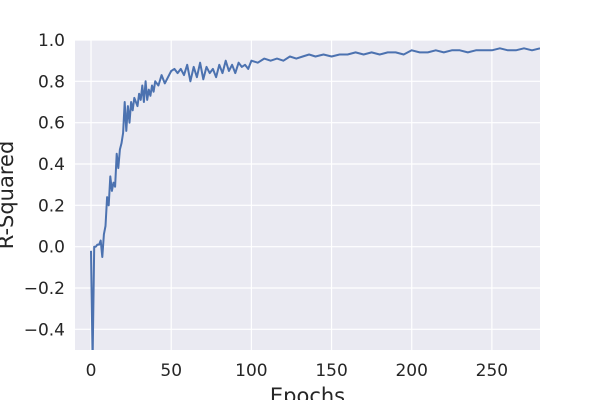 This screenshot has height=400, width=600. I want to click on x-tick-label: 150, so click(331, 371).